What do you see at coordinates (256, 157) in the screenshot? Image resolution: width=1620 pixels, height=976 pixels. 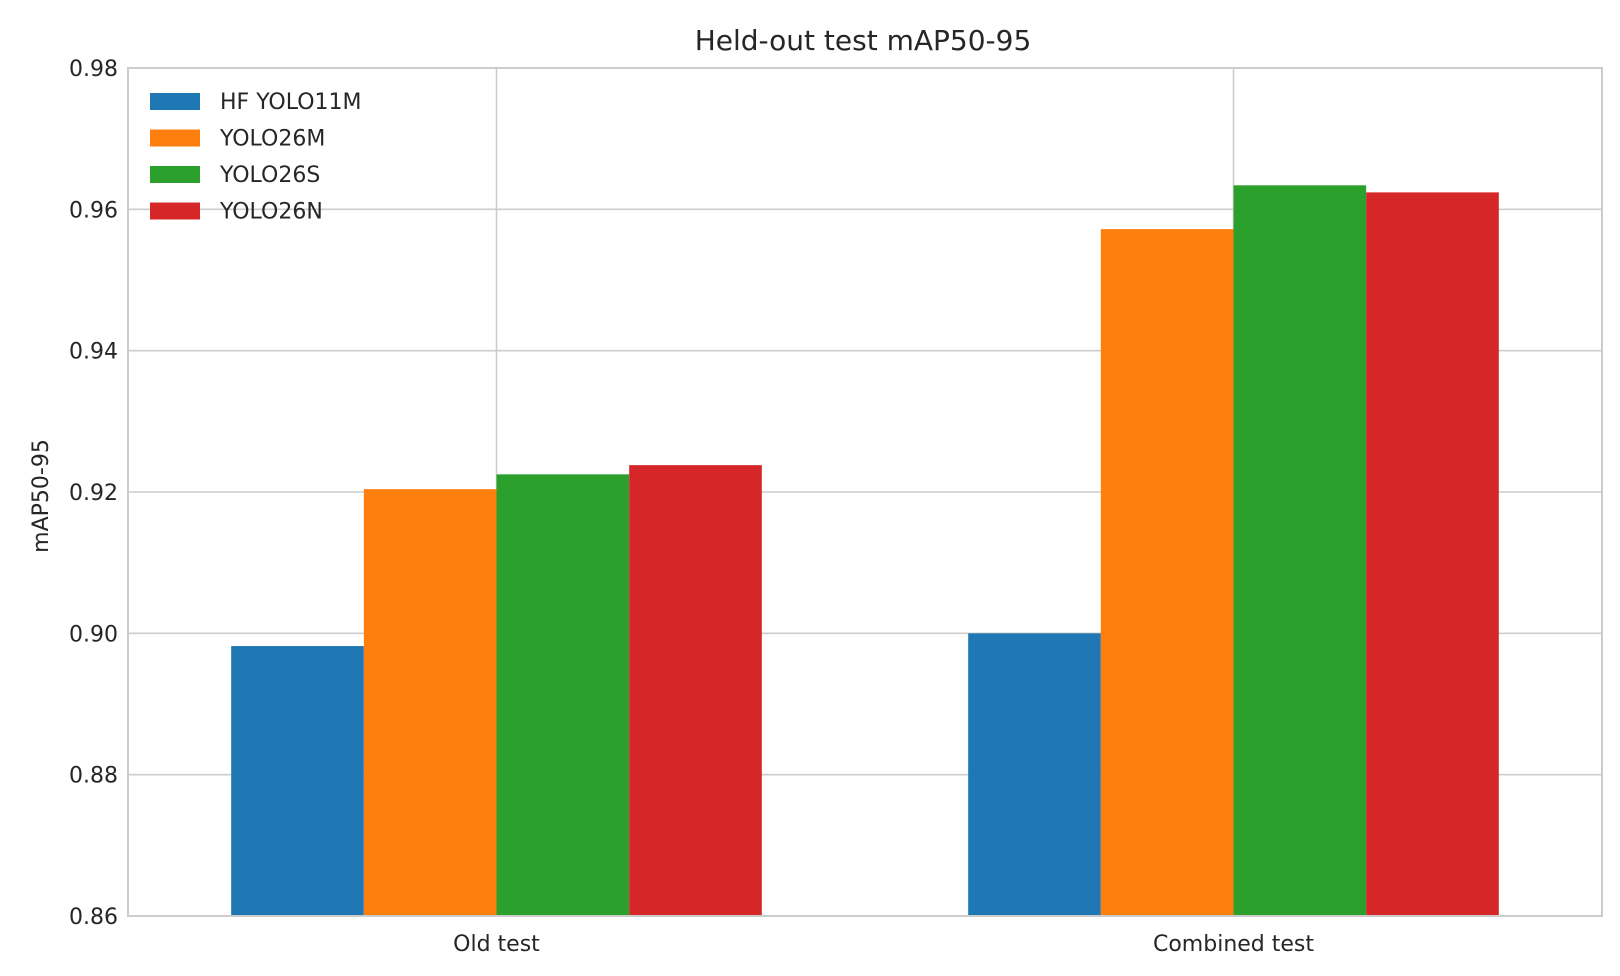 I see `legend: HF YOLO11M YOLO26M YOLO26S YOLO26N` at bounding box center [256, 157].